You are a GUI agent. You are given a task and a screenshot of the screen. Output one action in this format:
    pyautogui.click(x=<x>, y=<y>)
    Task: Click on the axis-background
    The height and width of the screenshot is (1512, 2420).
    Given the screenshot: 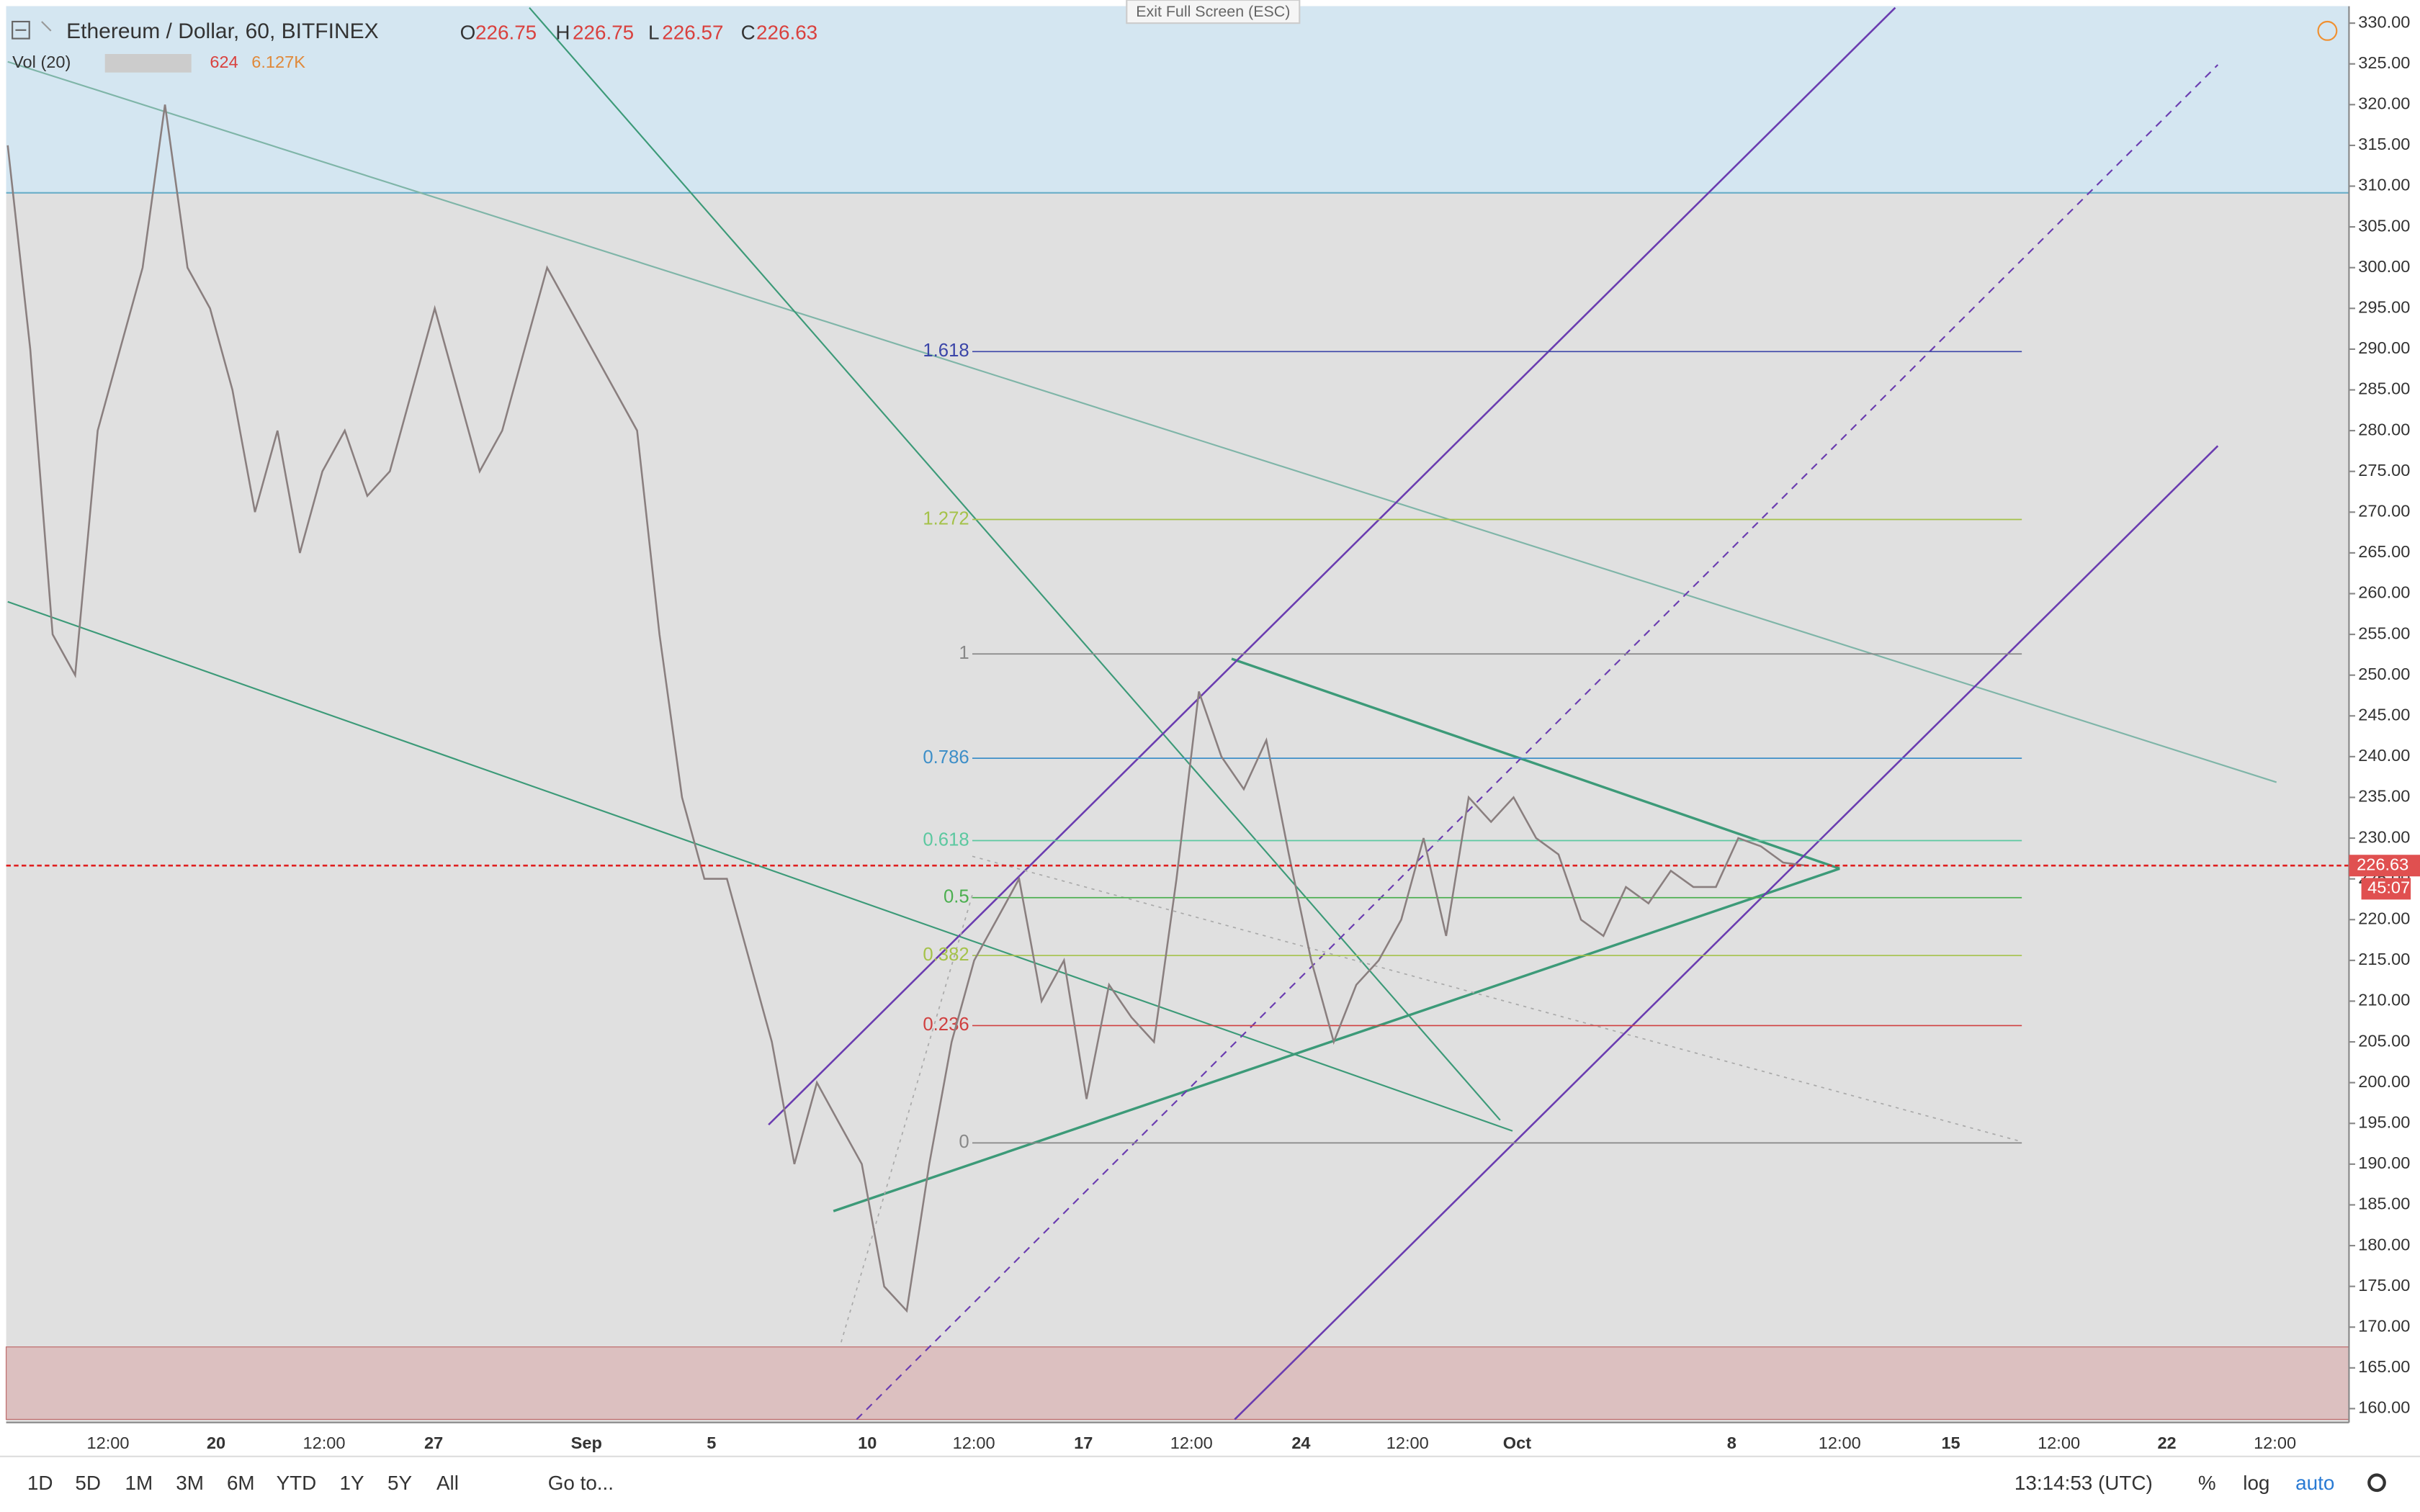 What is the action you would take?
    pyautogui.click(x=2384, y=714)
    